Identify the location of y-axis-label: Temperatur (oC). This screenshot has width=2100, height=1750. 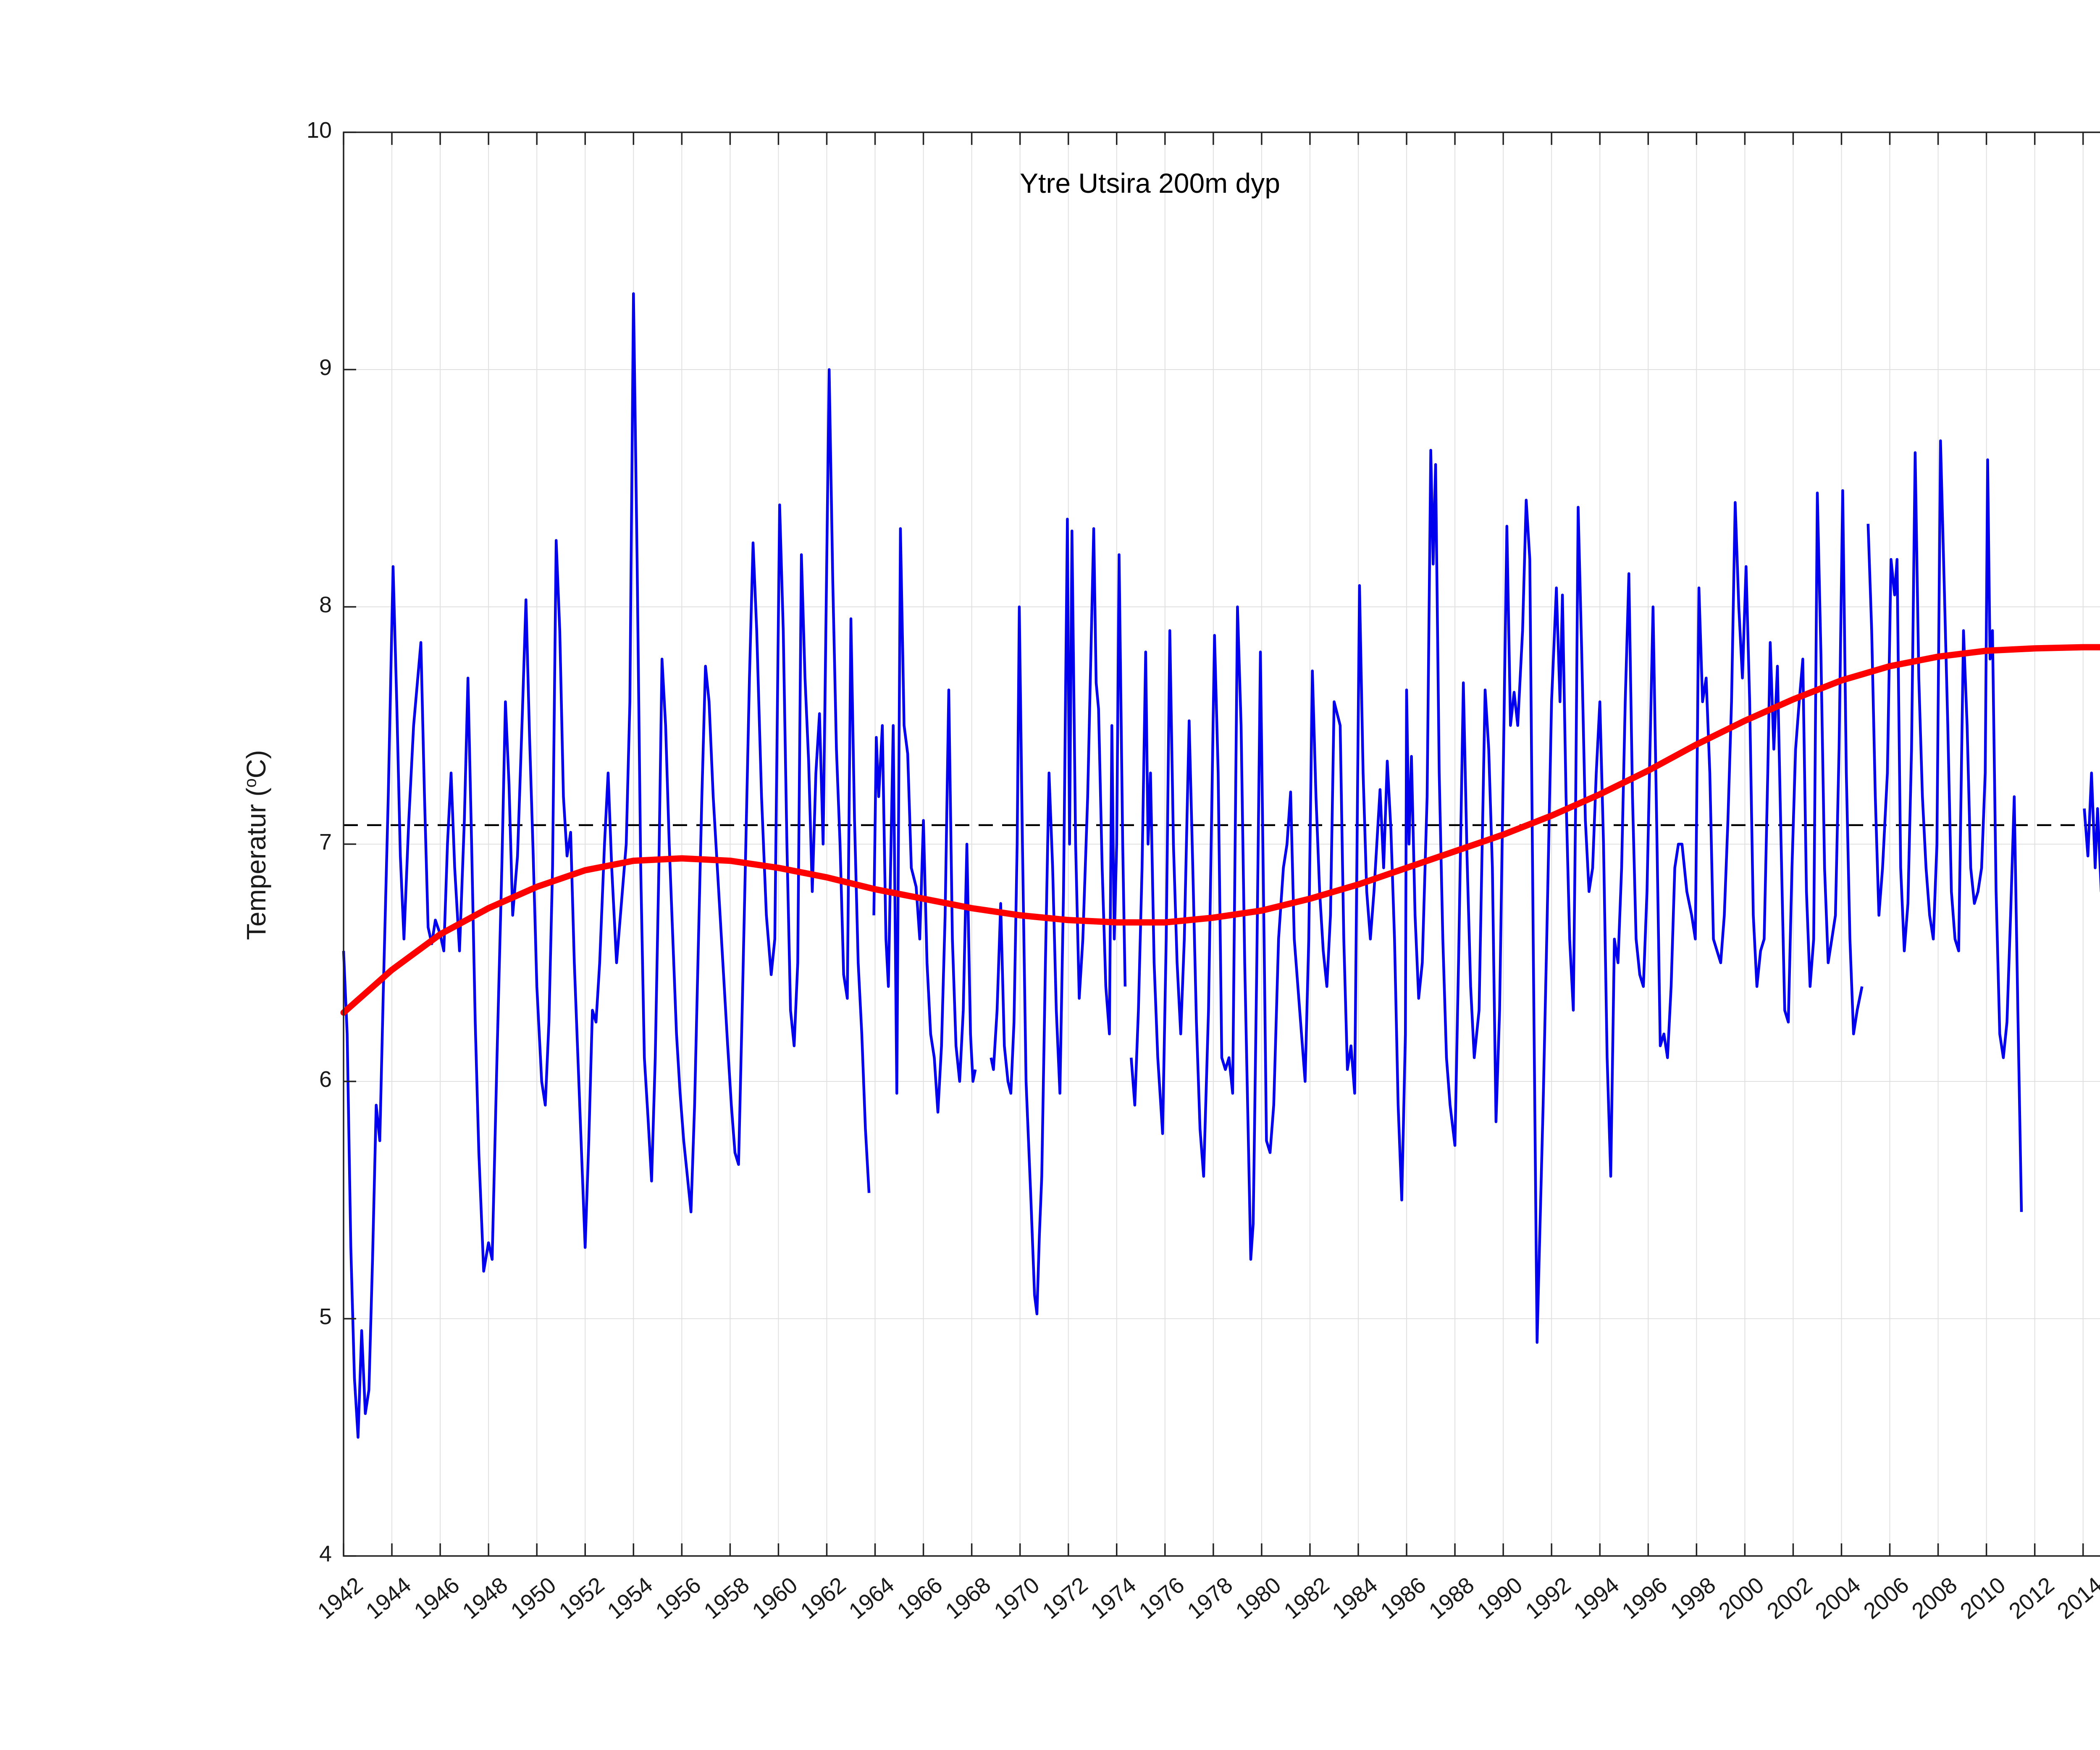
(256, 845).